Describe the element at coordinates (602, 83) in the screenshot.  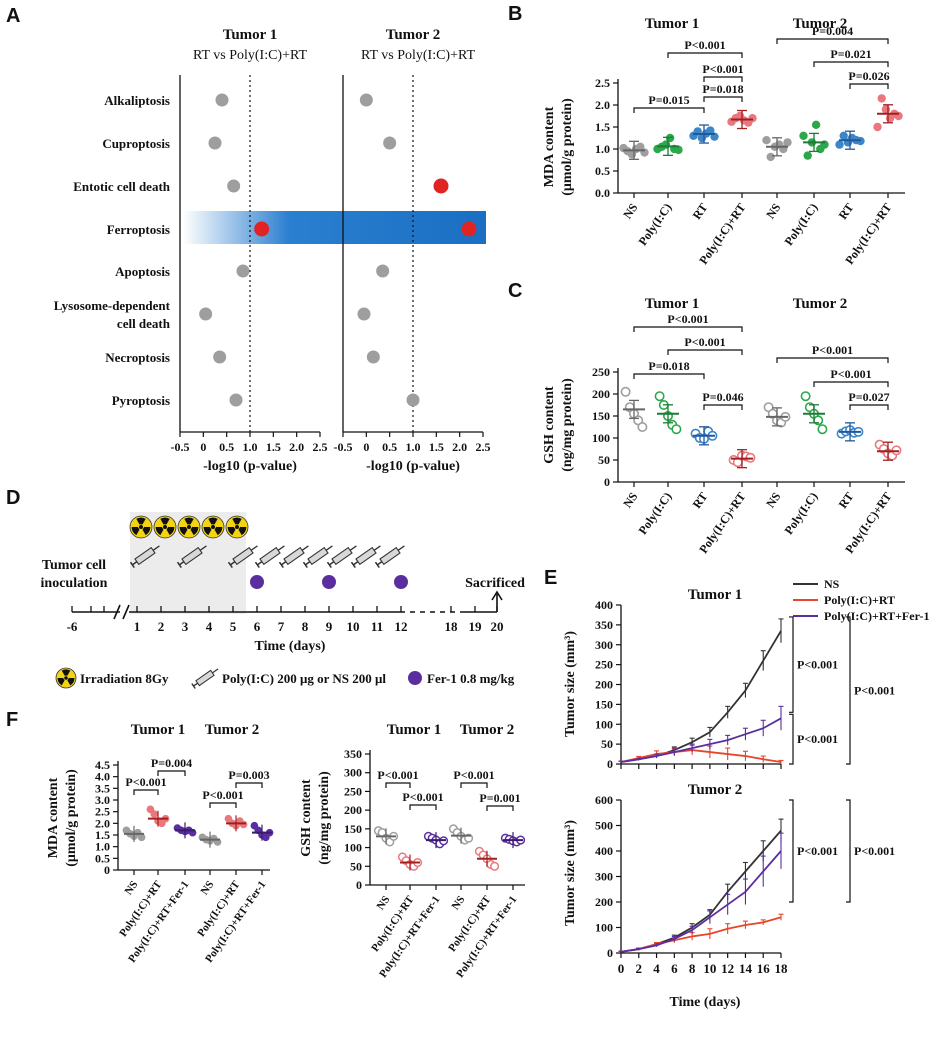
I see `bPlot-ytick-label-5: 2.5` at that location.